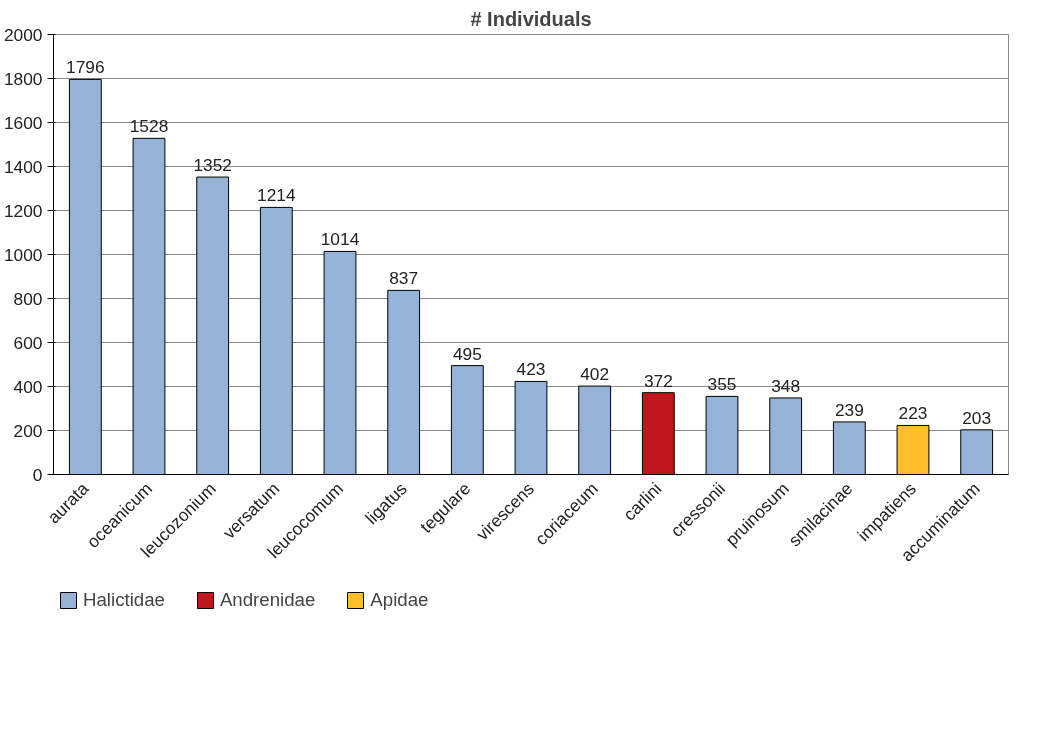 This screenshot has width=1049, height=735. Describe the element at coordinates (658, 380) in the screenshot. I see `data-label: 372` at that location.